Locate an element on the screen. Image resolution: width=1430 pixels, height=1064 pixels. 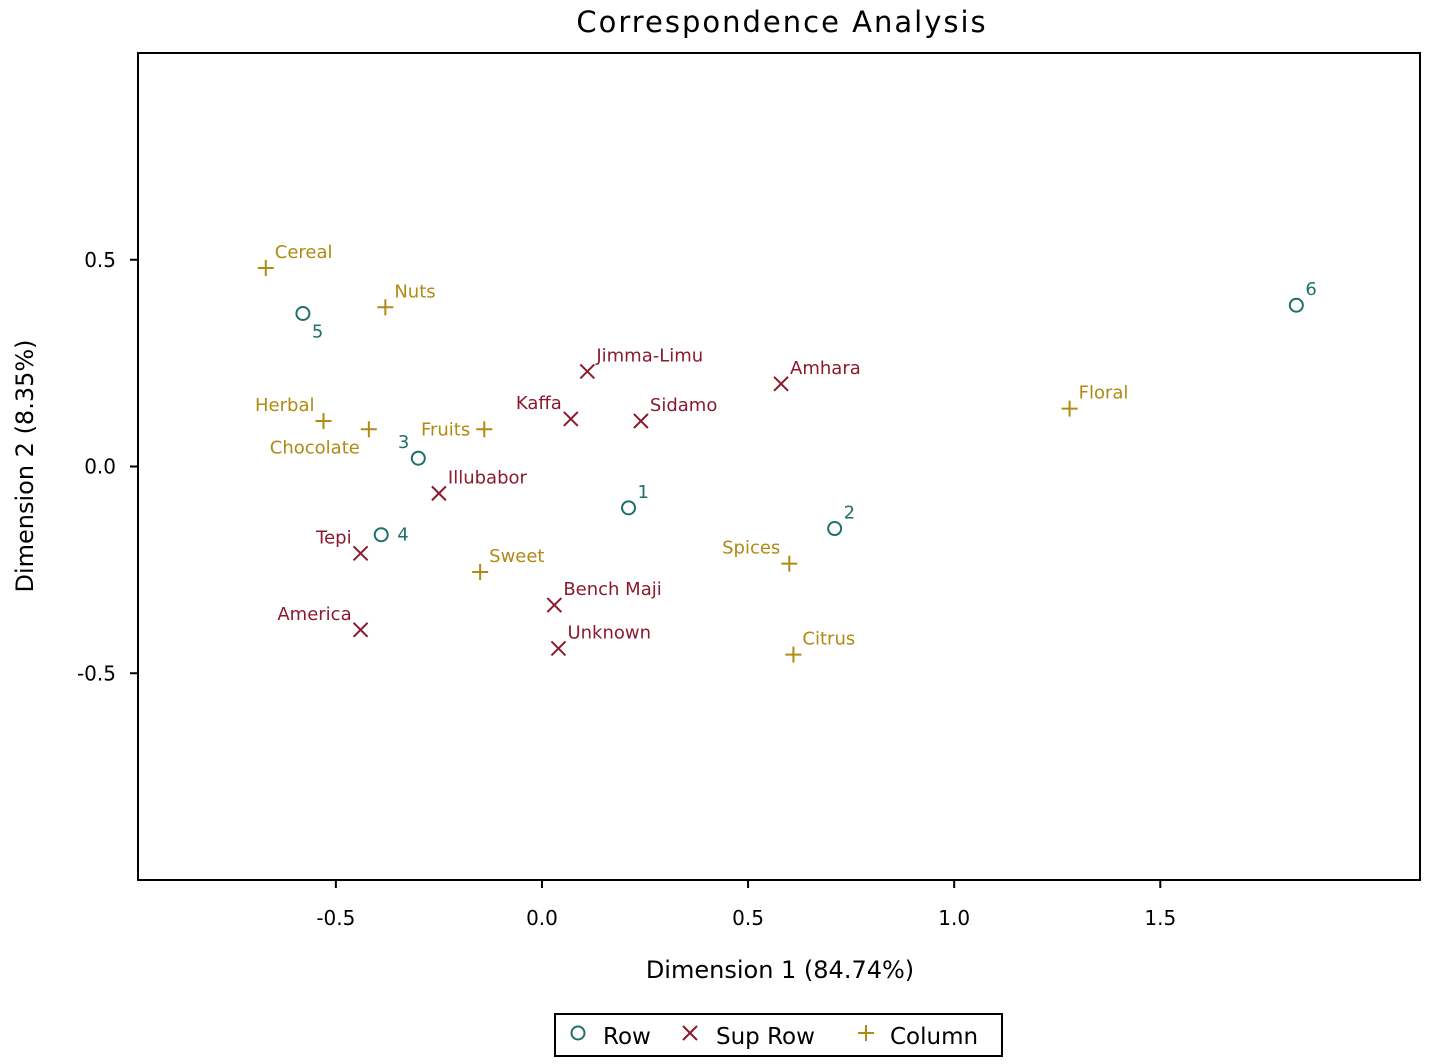
column-label-chocolate: Chocolate is located at coordinates (315, 447).